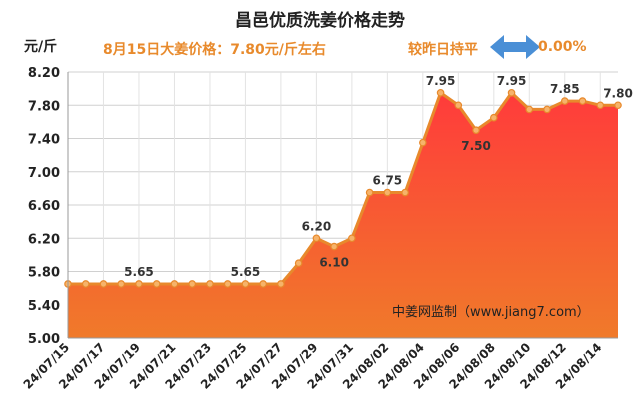 The width and height of the screenshot is (640, 410). What do you see at coordinates (491, 312) in the screenshot?
I see `source-note: 中姜网监制（www.jiang7.com）` at bounding box center [491, 312].